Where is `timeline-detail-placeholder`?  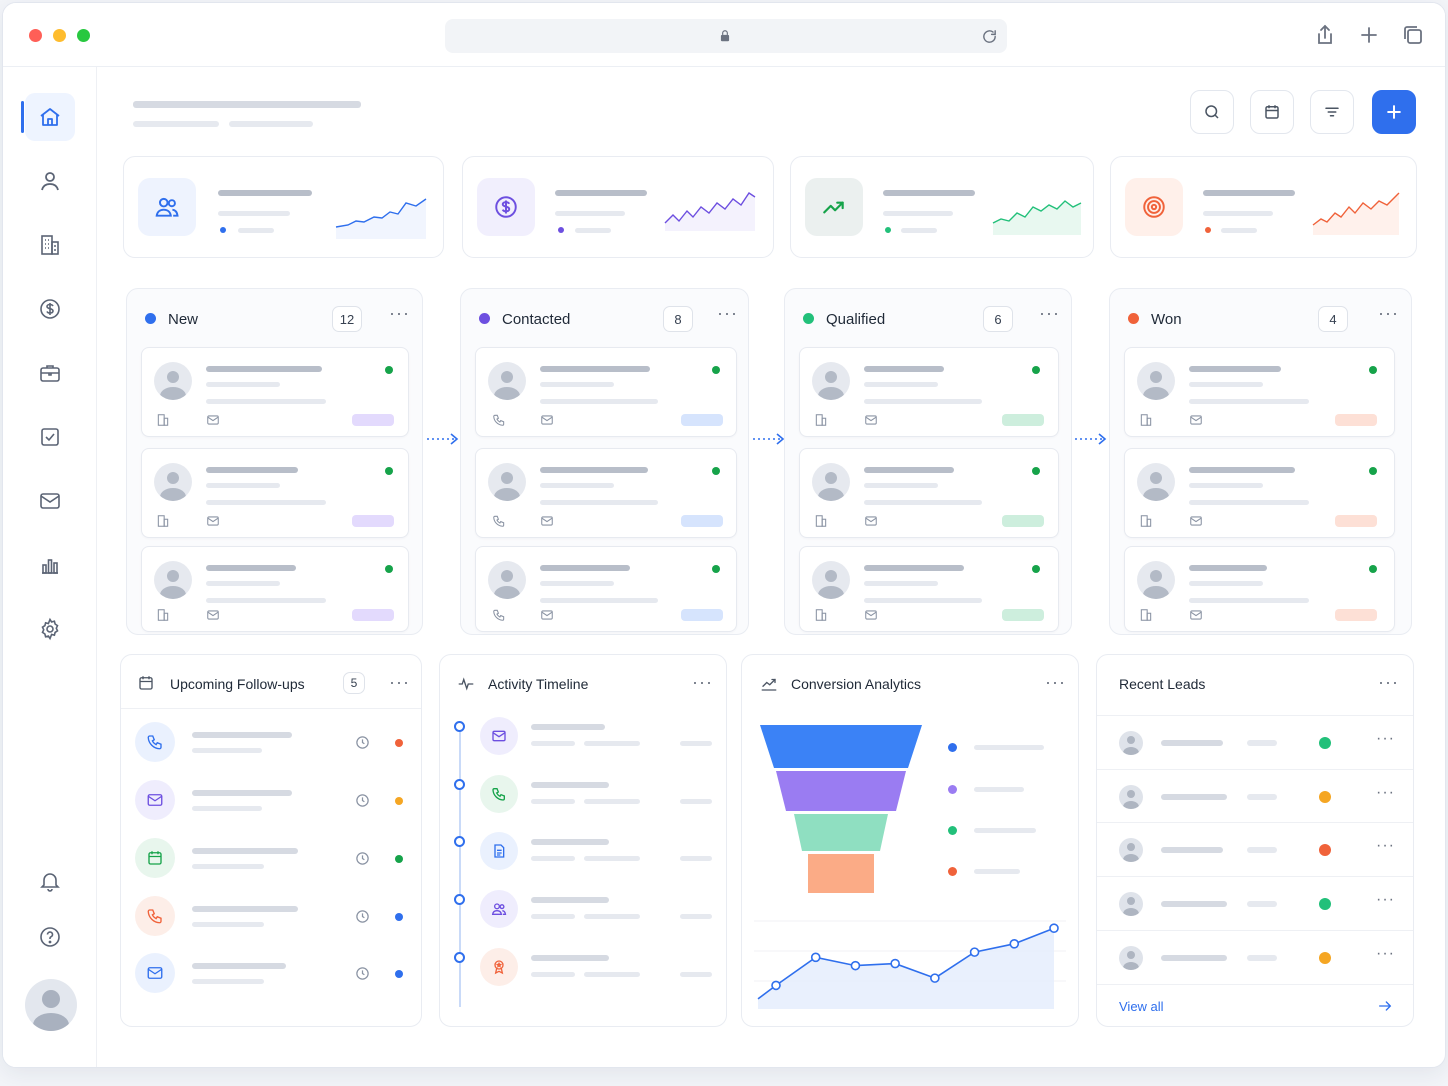
timeline-detail-placeholder is located at coordinates (612, 801).